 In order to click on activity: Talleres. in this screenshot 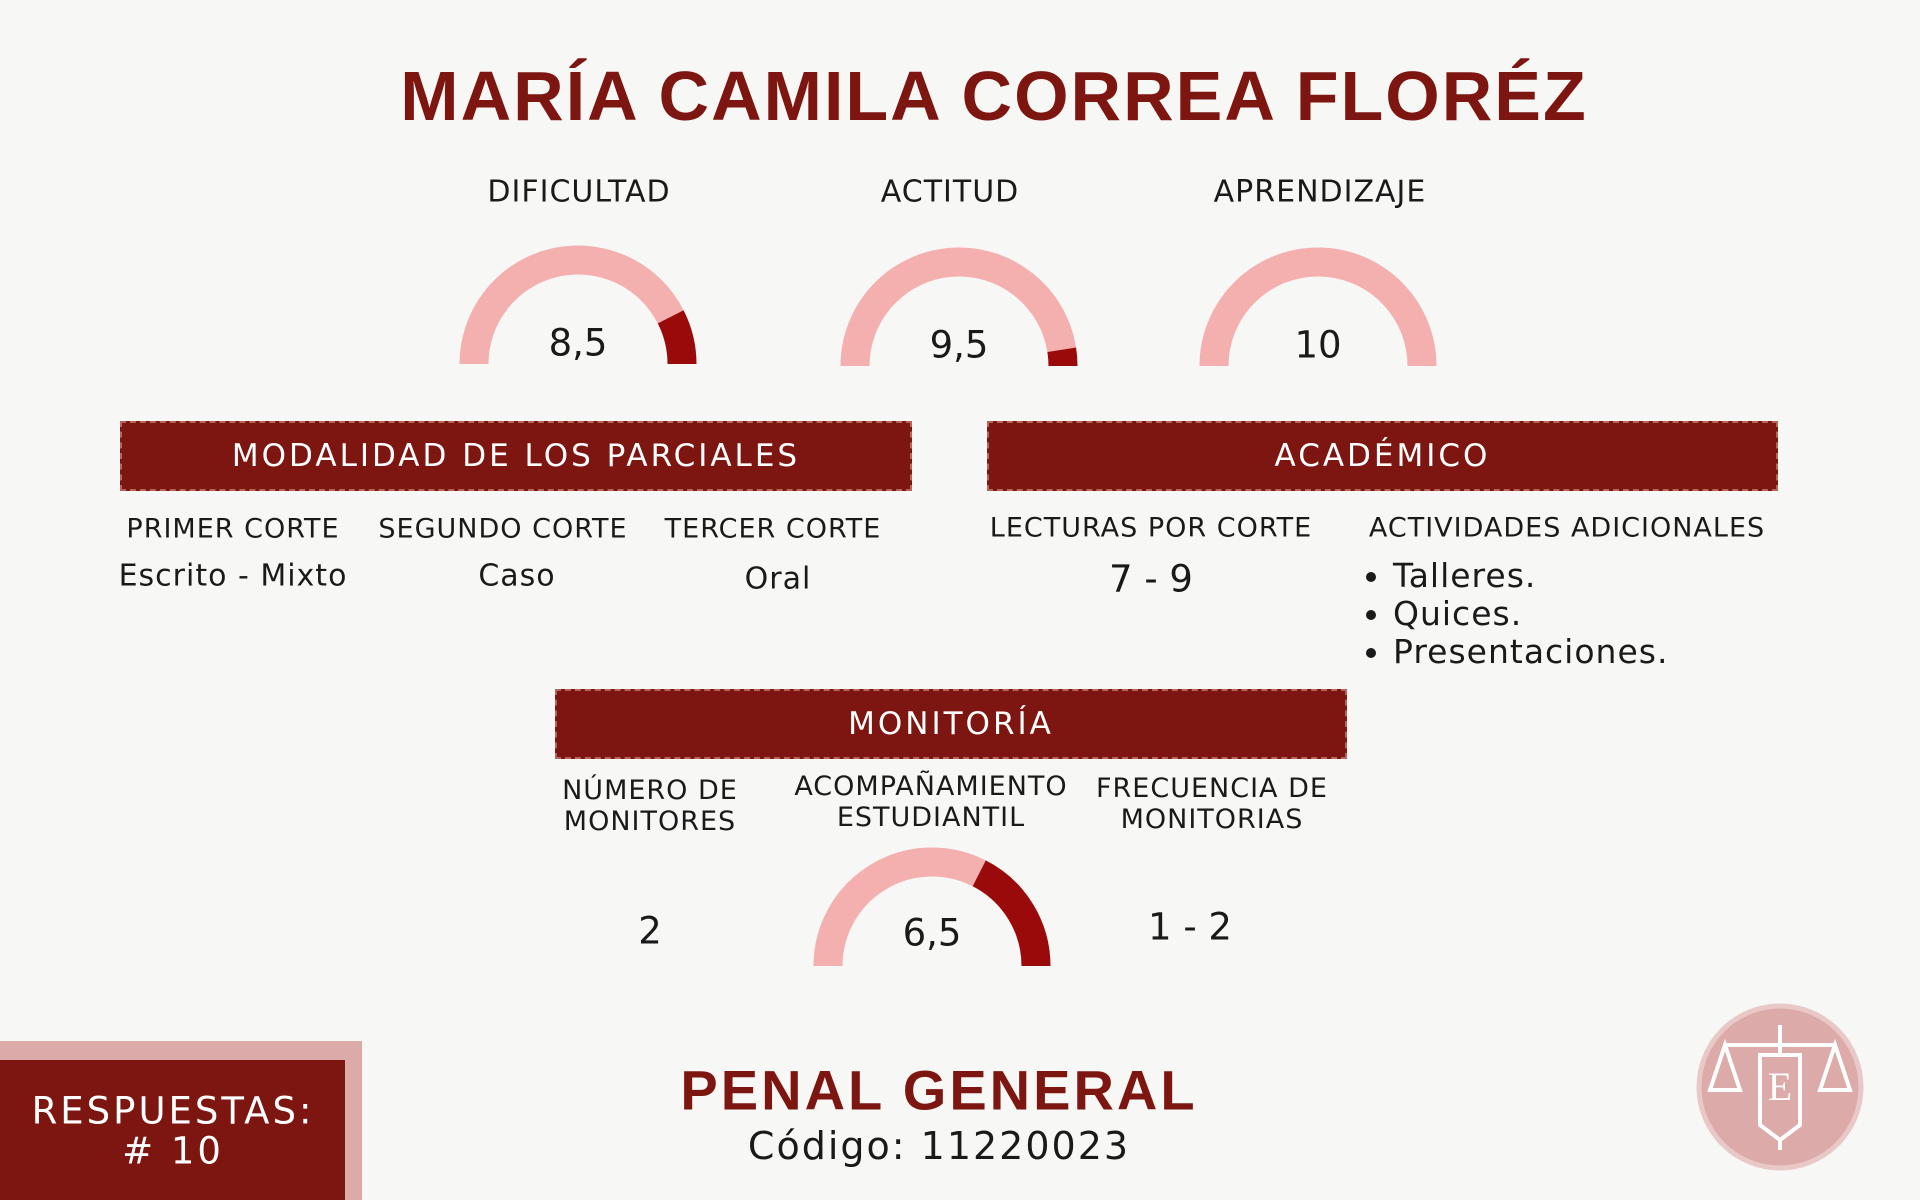, I will do `click(1530, 576)`.